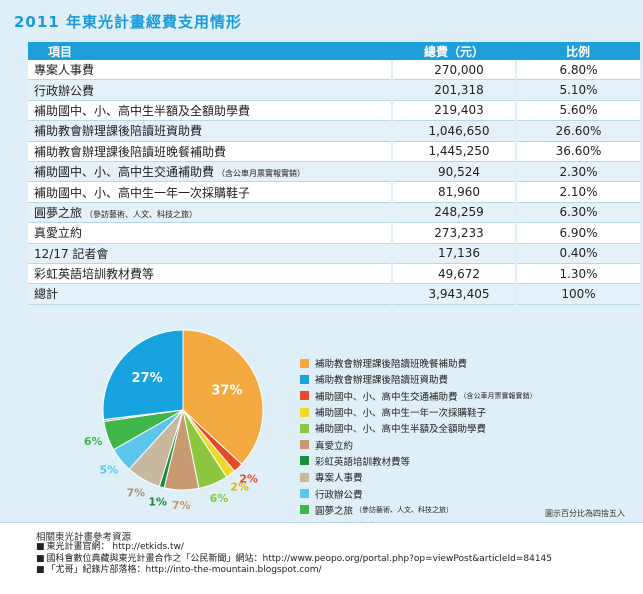 This screenshot has height=594, width=643. I want to click on row-ratio: 6.30%, so click(577, 213).